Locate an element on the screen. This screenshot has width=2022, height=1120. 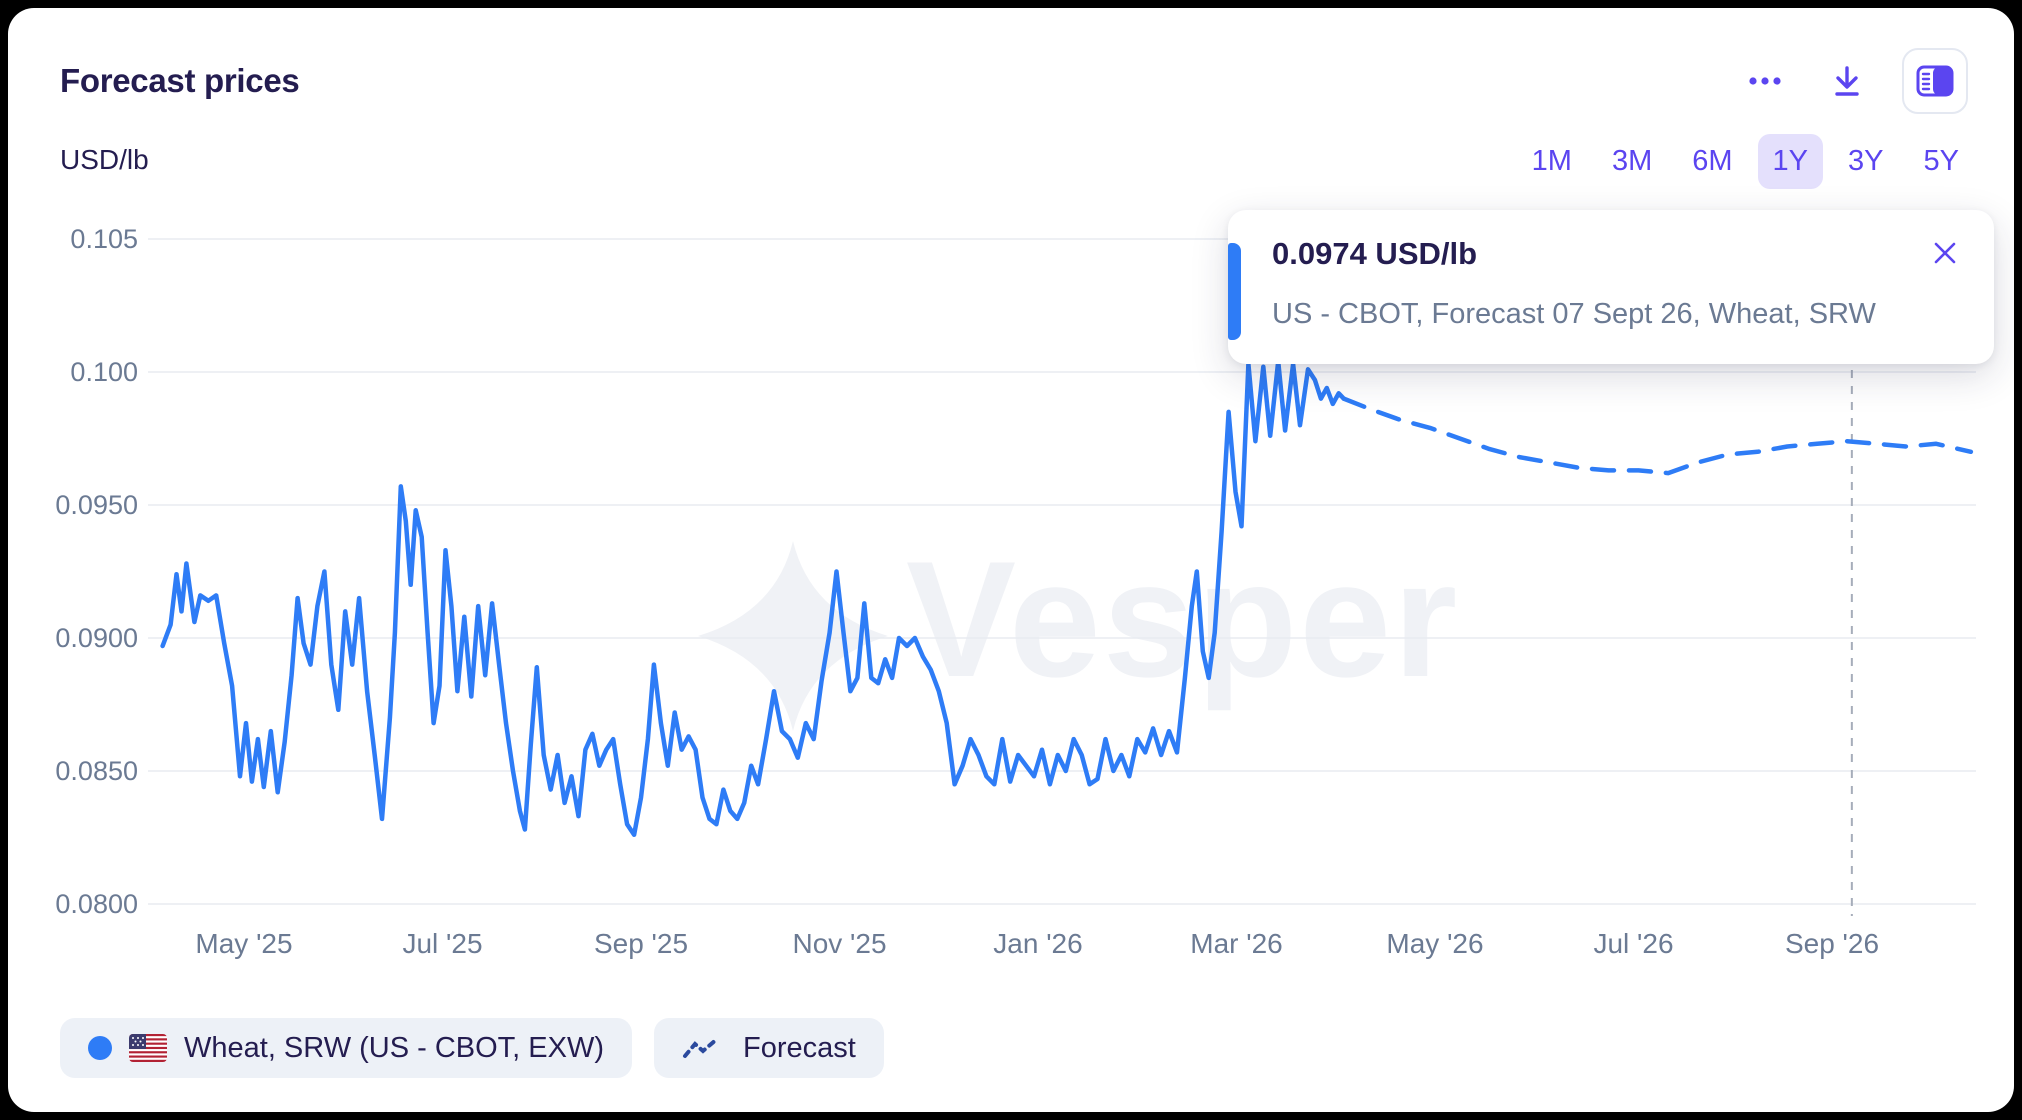
download-icon is located at coordinates (1847, 81).